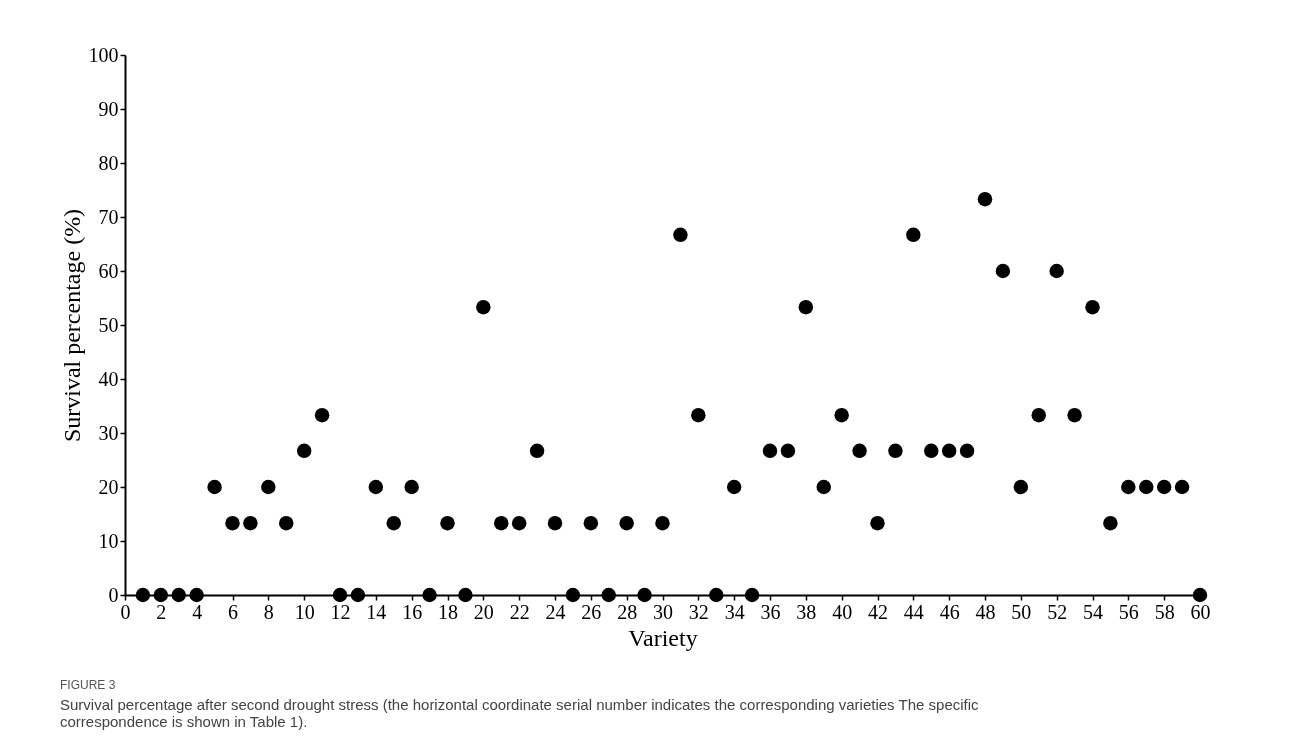  I want to click on caption: FIGURE 3, so click(88, 685).